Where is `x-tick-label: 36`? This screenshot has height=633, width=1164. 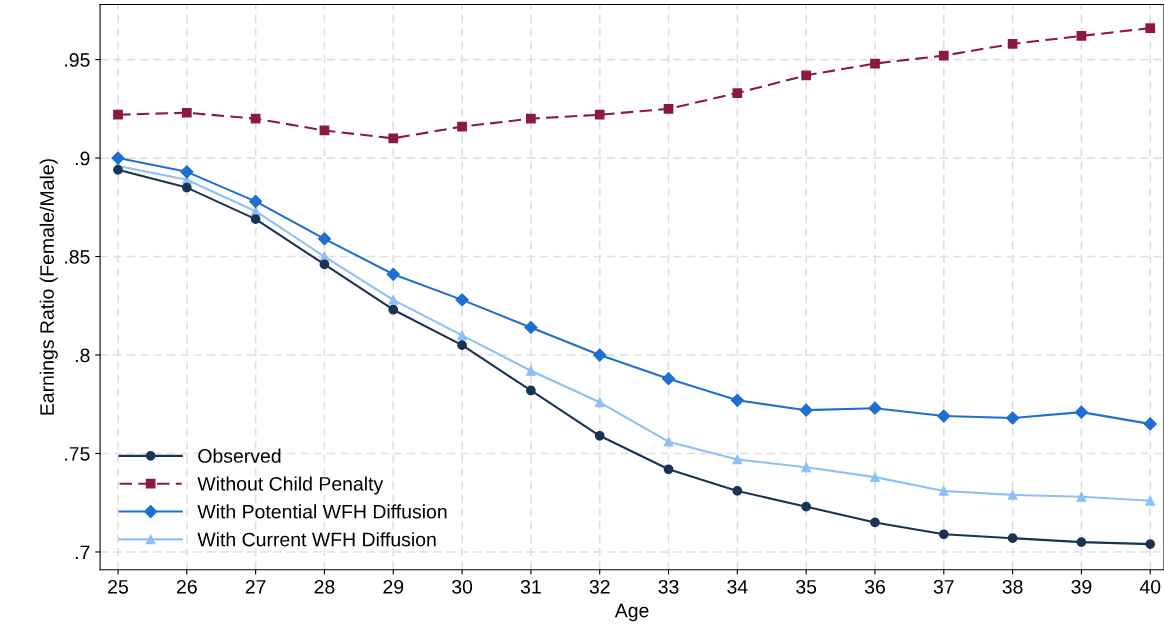 x-tick-label: 36 is located at coordinates (874, 586).